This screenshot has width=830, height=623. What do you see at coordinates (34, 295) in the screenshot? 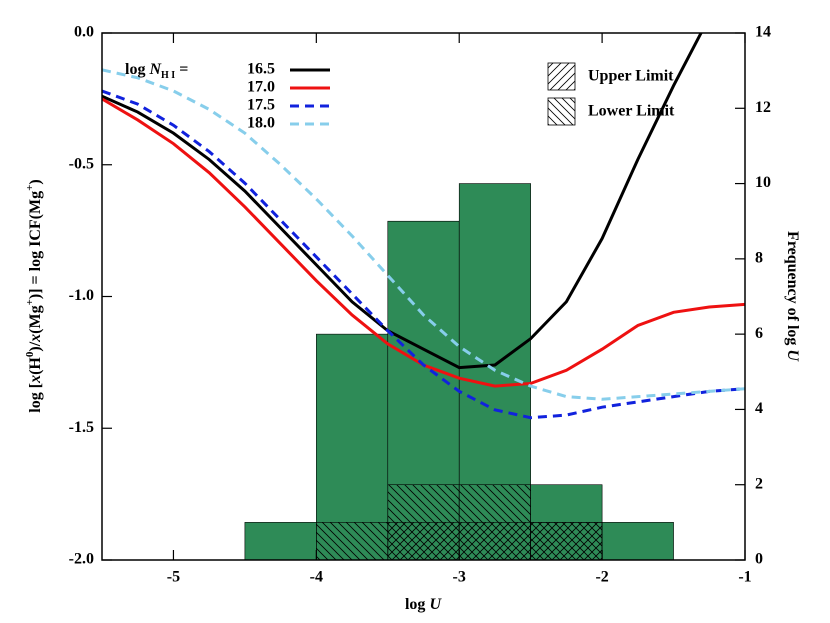
I see `y-axis-label: log [x(H0)/x(Mg+)] = log ICF(Mg+)` at bounding box center [34, 295].